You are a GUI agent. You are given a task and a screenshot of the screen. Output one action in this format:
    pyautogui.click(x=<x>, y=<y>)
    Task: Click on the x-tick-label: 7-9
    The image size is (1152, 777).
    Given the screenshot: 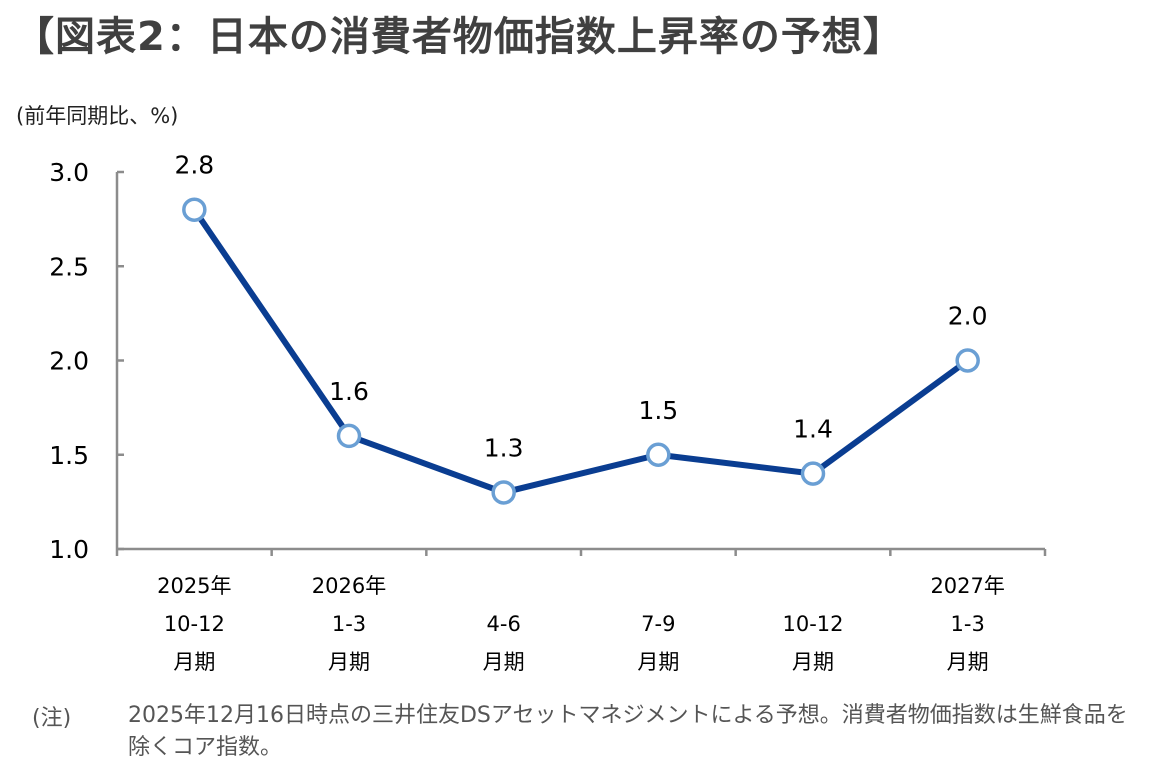 What is the action you would take?
    pyautogui.click(x=658, y=624)
    